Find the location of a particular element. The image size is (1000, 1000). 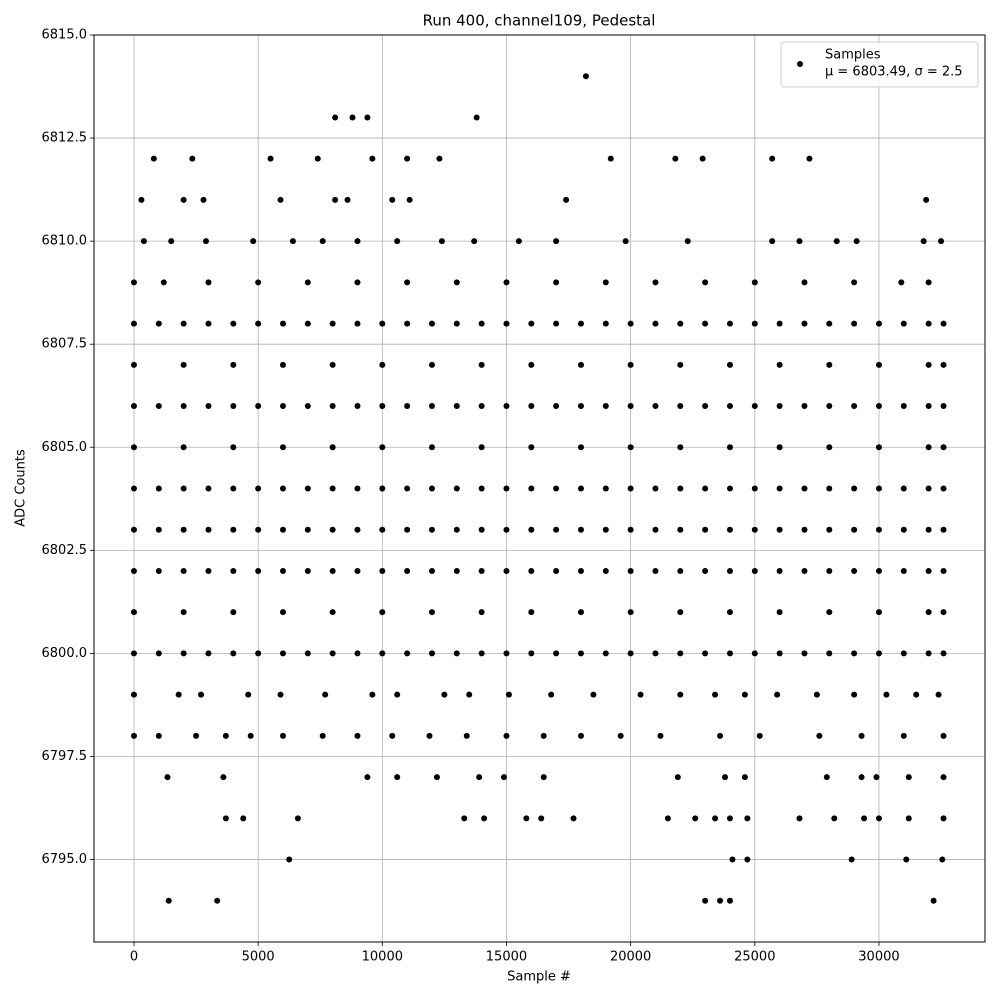

legend: Samples μ = 6803.49, σ = 2.5 is located at coordinates (879, 64).